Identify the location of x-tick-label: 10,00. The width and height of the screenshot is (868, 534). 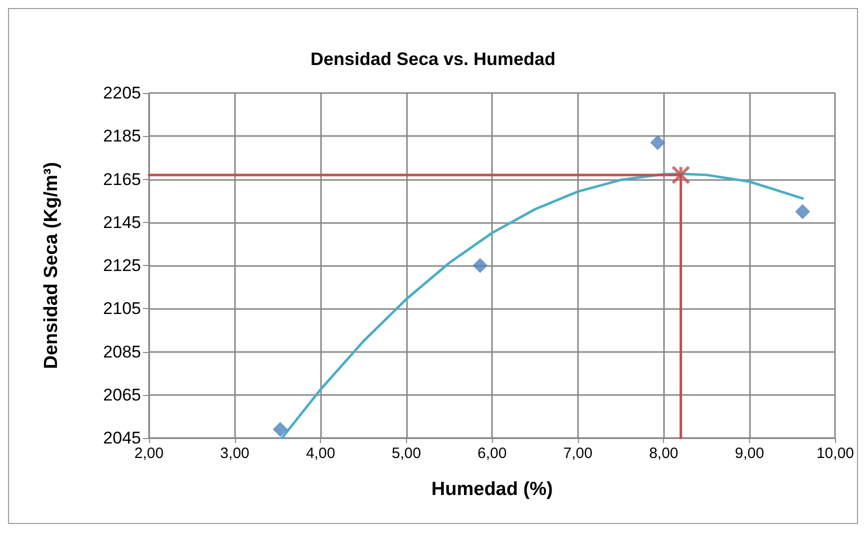
(835, 453).